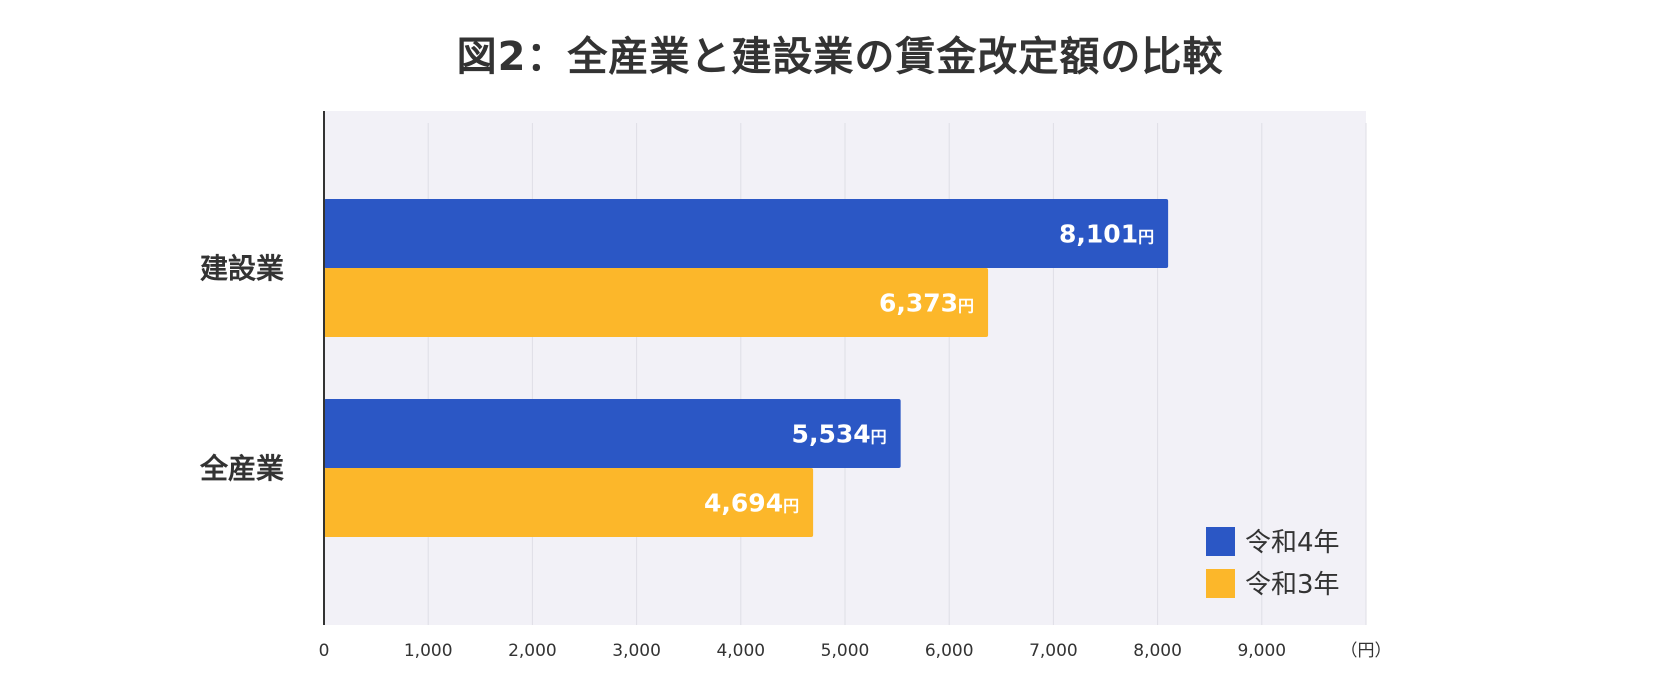  I want to click on x-tick-label: 7,000, so click(1053, 651).